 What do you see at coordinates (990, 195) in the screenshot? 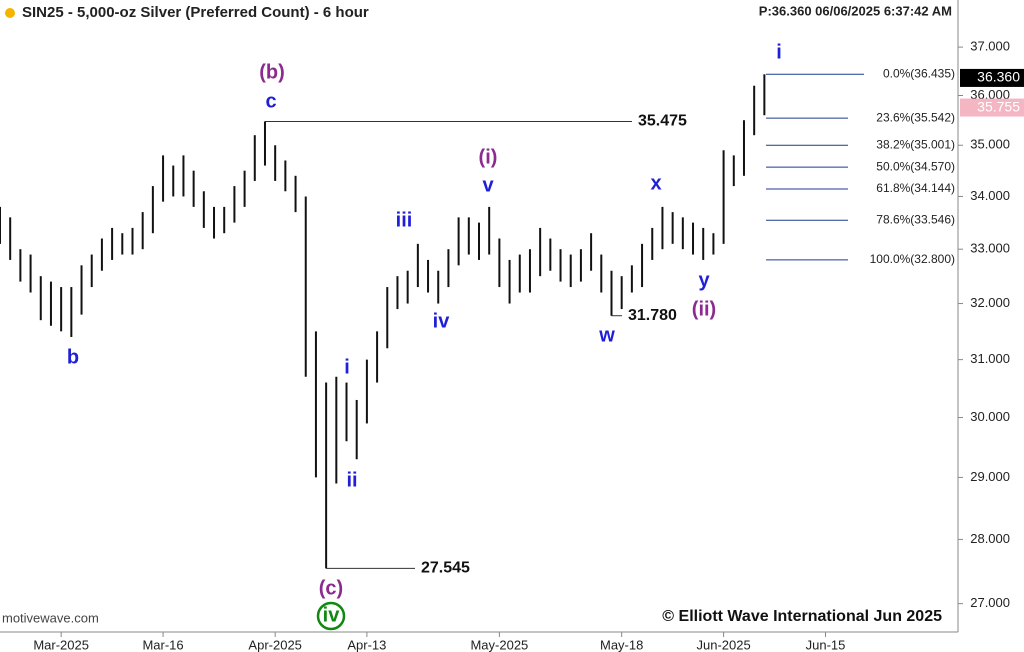
I see `y-tick-label: 34.000` at bounding box center [990, 195].